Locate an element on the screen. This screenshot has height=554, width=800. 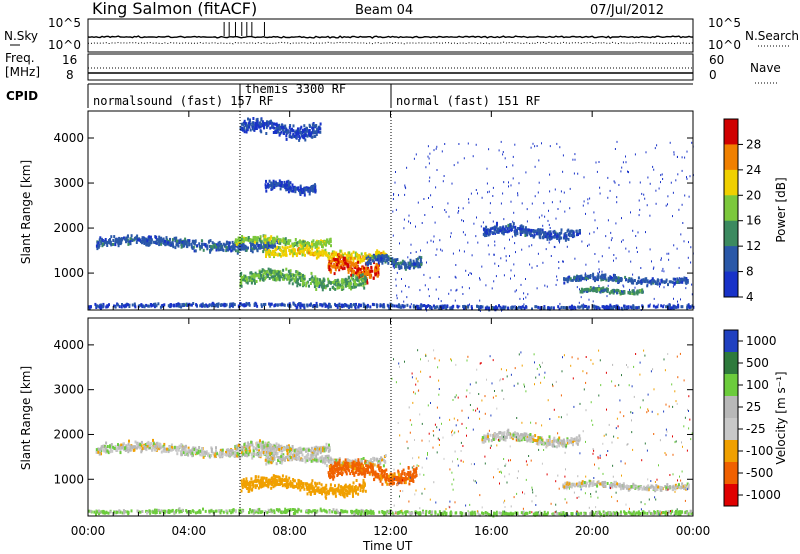
noise-traces is located at coordinates (390, 33).